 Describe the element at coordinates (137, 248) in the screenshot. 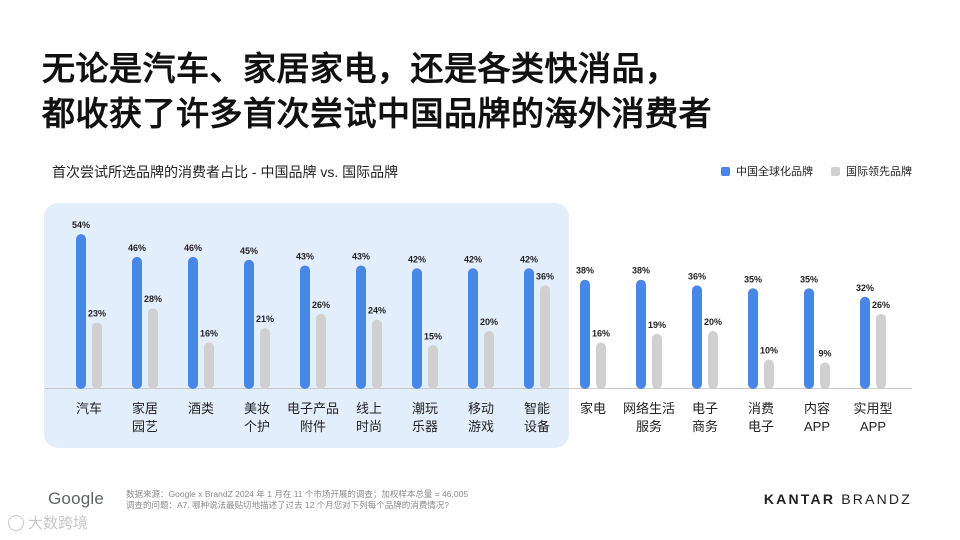

I see `data-label-chinese: 46%` at that location.